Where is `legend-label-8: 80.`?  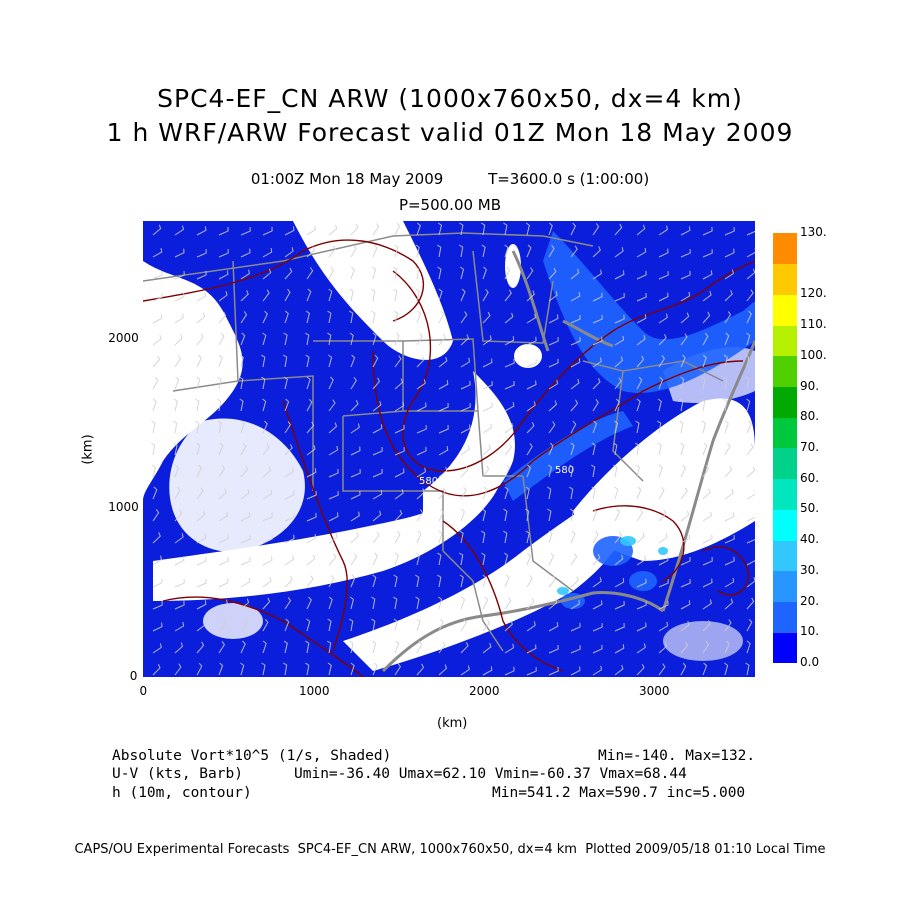 legend-label-8: 80. is located at coordinates (810, 416).